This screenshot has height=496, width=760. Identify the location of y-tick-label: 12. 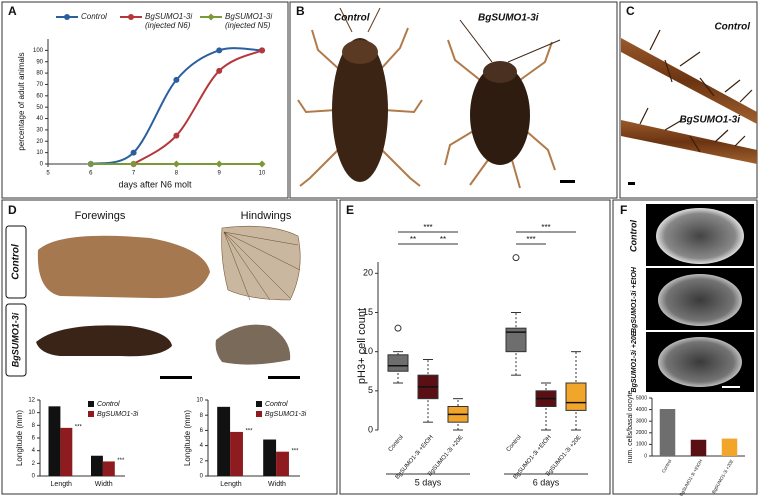
(31, 401).